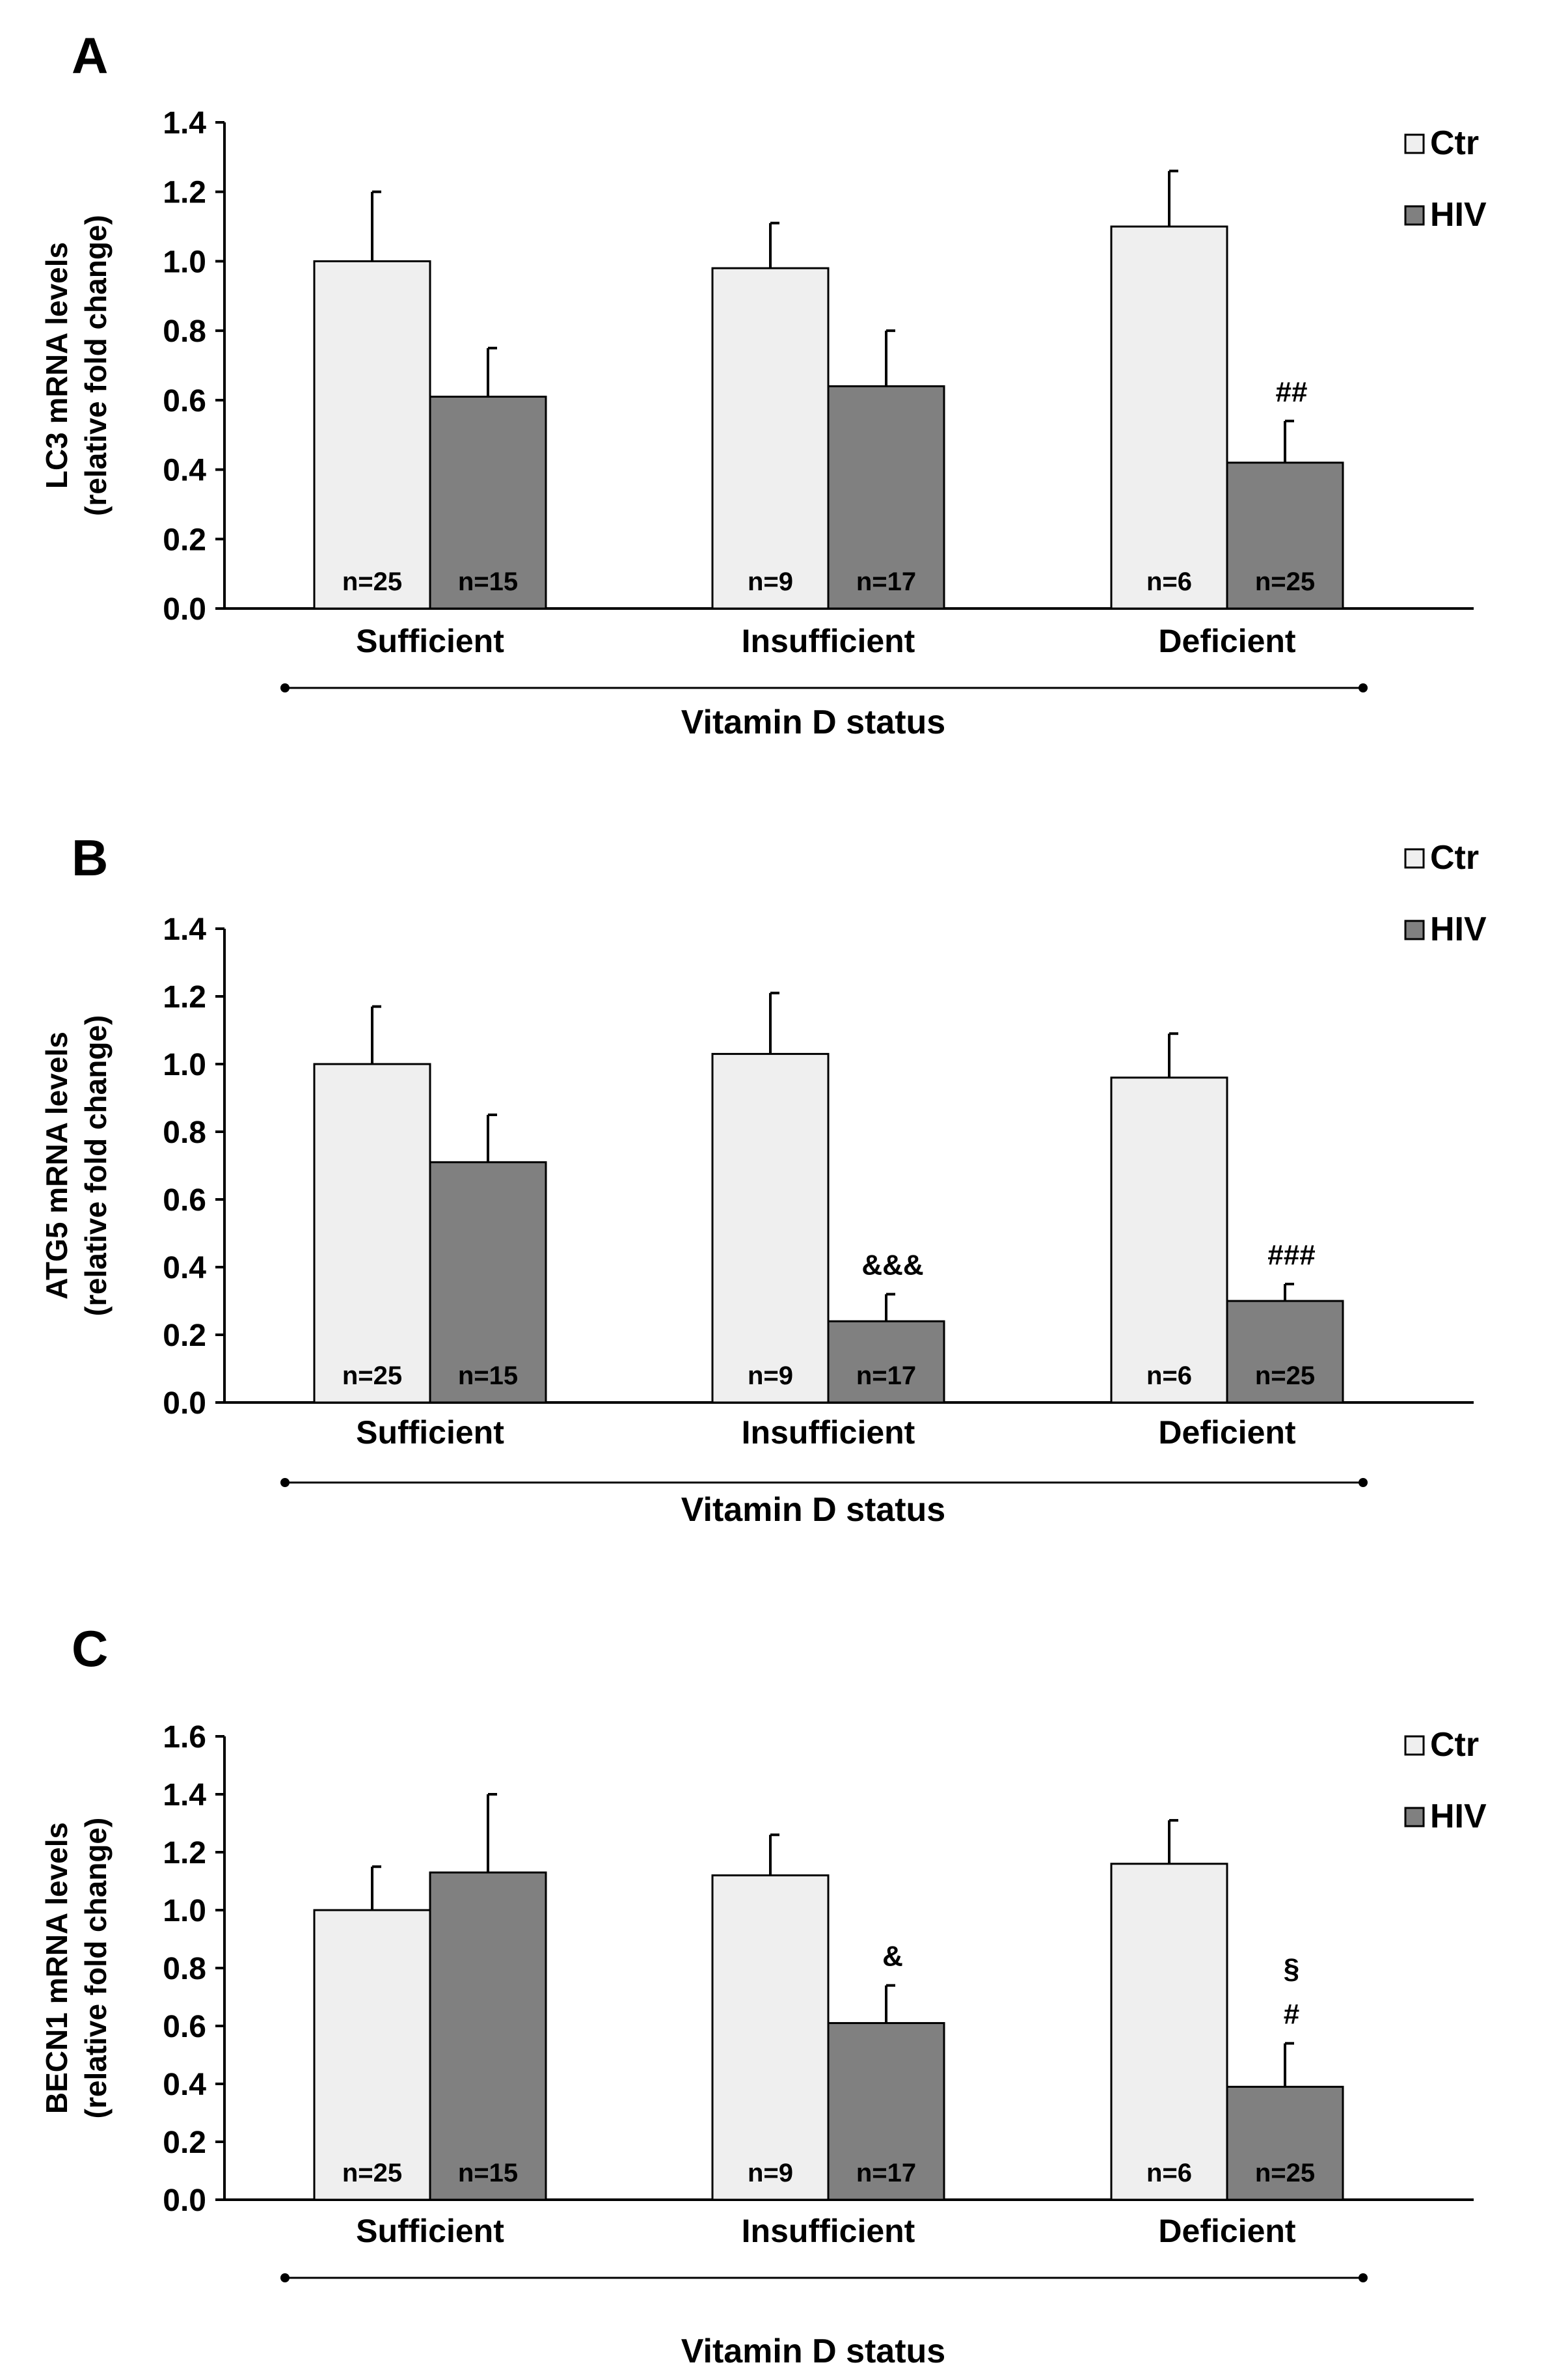  What do you see at coordinates (1292, 1969) in the screenshot?
I see `significance-annotation: §` at bounding box center [1292, 1969].